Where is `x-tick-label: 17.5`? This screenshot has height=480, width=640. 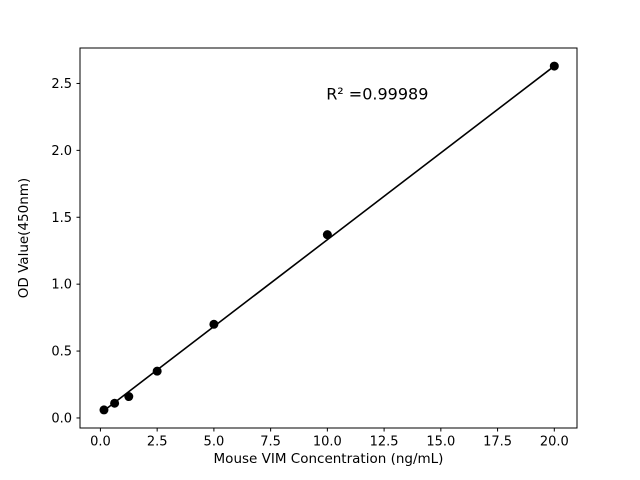 x-tick-label: 17.5 is located at coordinates (497, 442).